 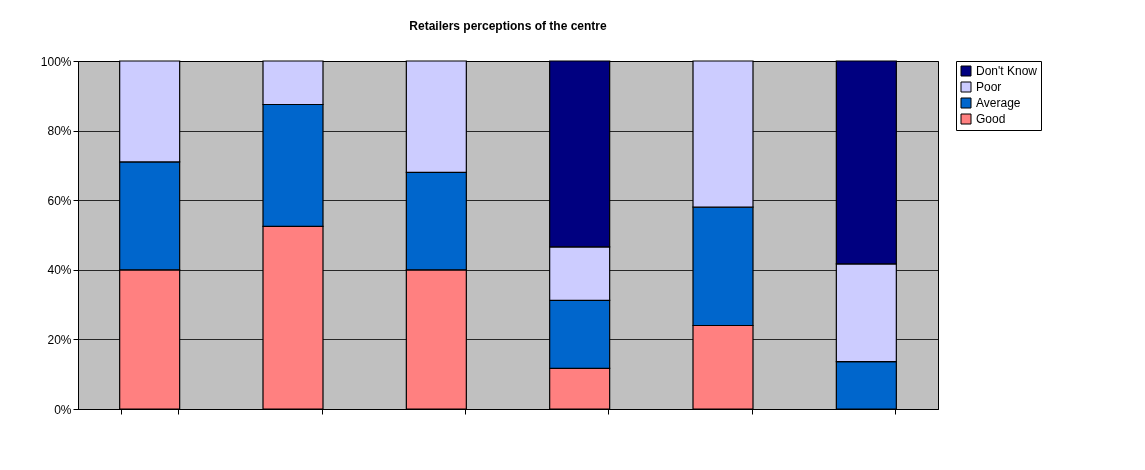 I want to click on y-tick-label: 20%, so click(x=59, y=339).